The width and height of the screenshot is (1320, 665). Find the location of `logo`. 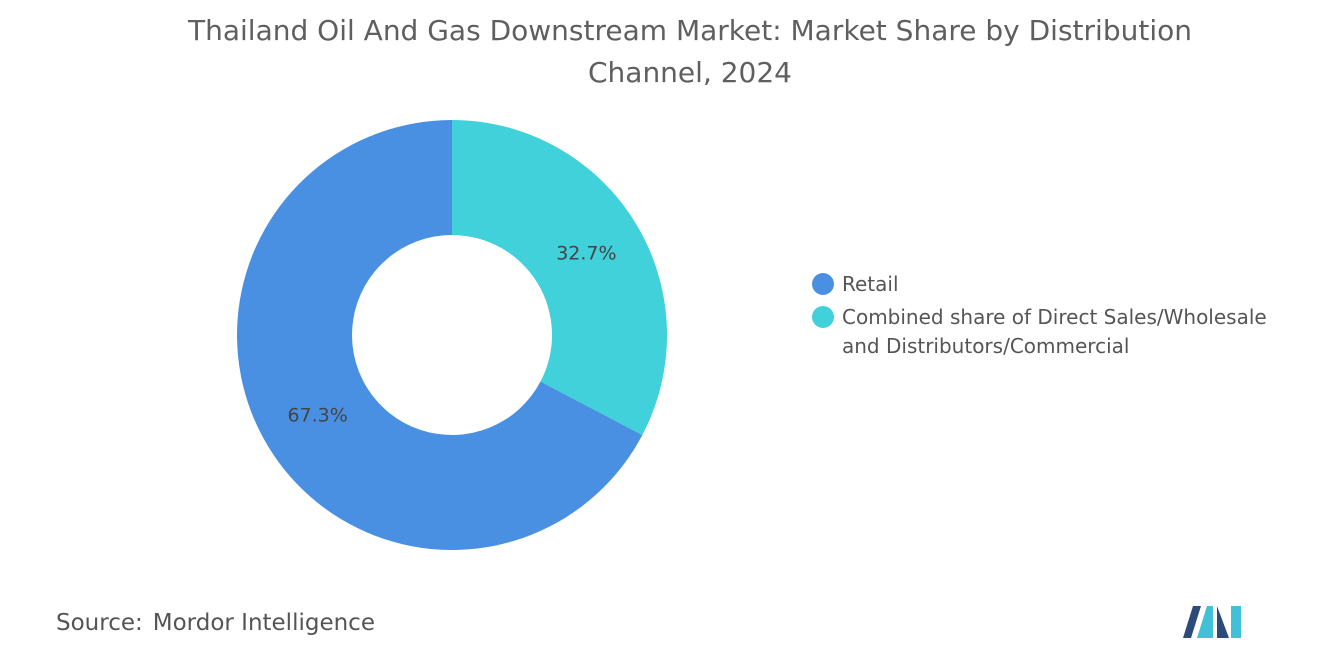

logo is located at coordinates (1212, 622).